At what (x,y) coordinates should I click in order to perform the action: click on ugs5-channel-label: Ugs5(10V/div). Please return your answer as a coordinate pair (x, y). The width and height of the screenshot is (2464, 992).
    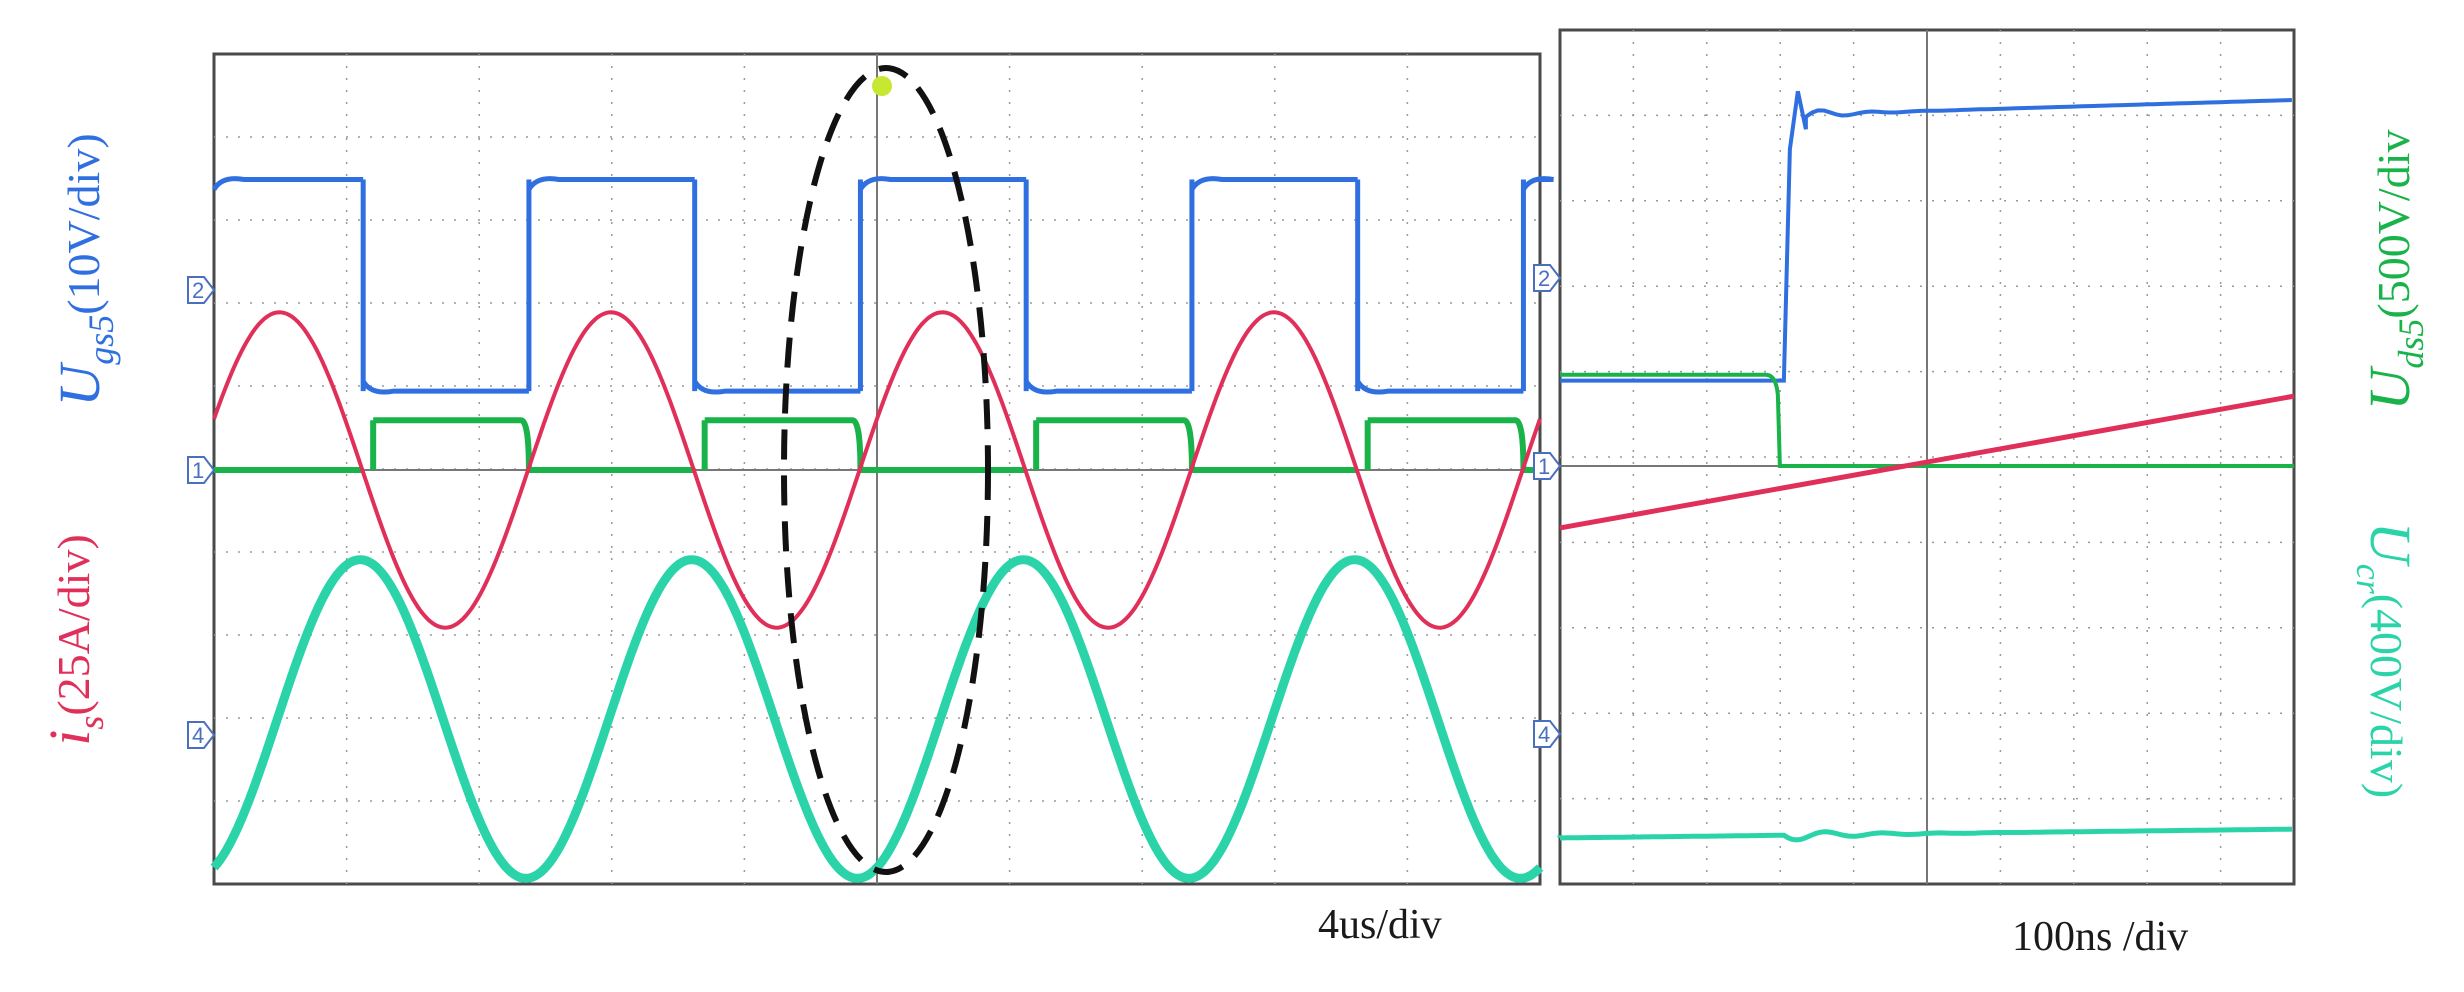
    Looking at the image, I should click on (84, 270).